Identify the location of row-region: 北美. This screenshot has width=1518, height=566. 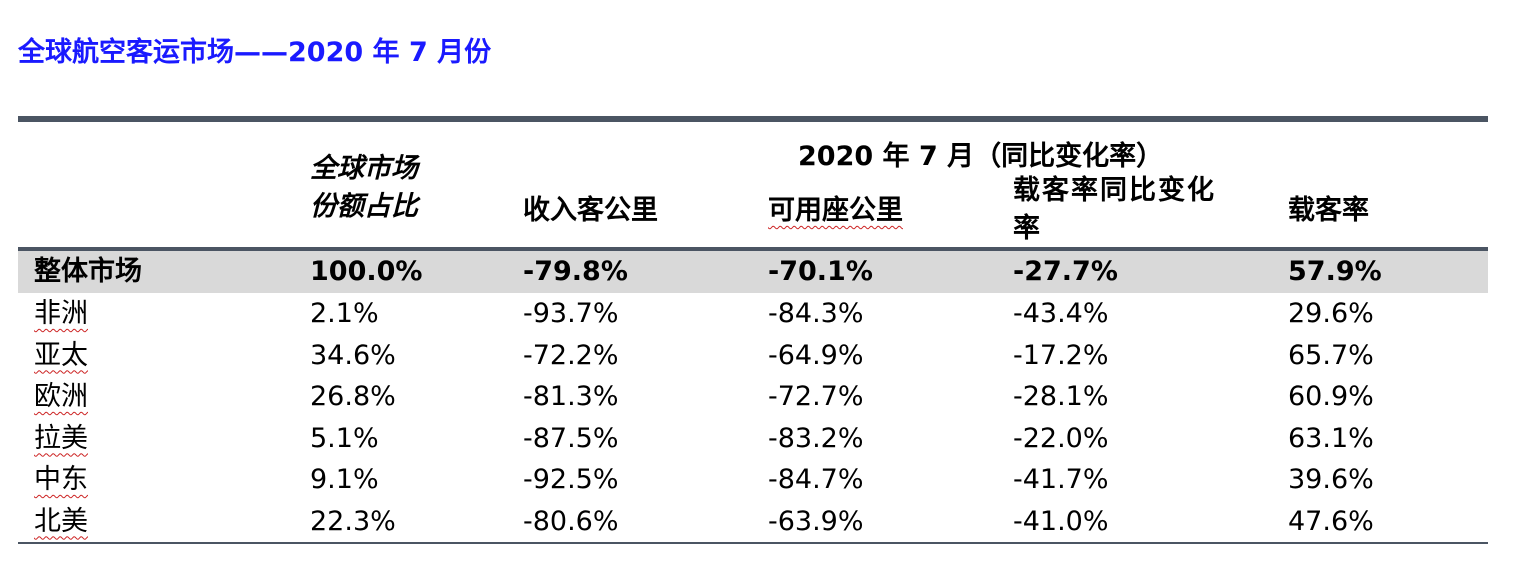
(61, 521).